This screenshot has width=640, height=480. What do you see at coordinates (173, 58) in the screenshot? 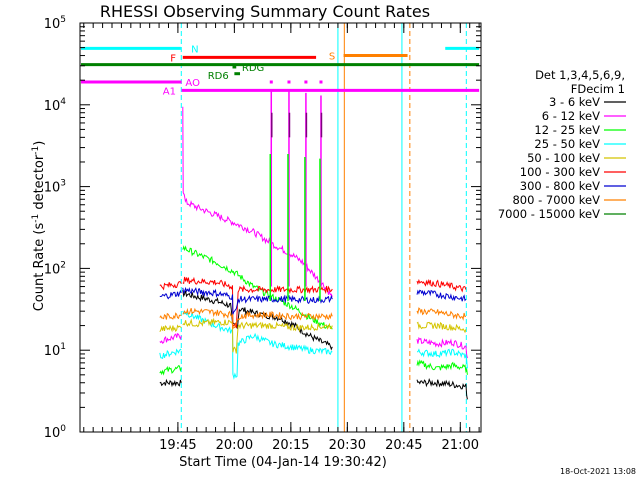
I see `flag-label-f: F` at bounding box center [173, 58].